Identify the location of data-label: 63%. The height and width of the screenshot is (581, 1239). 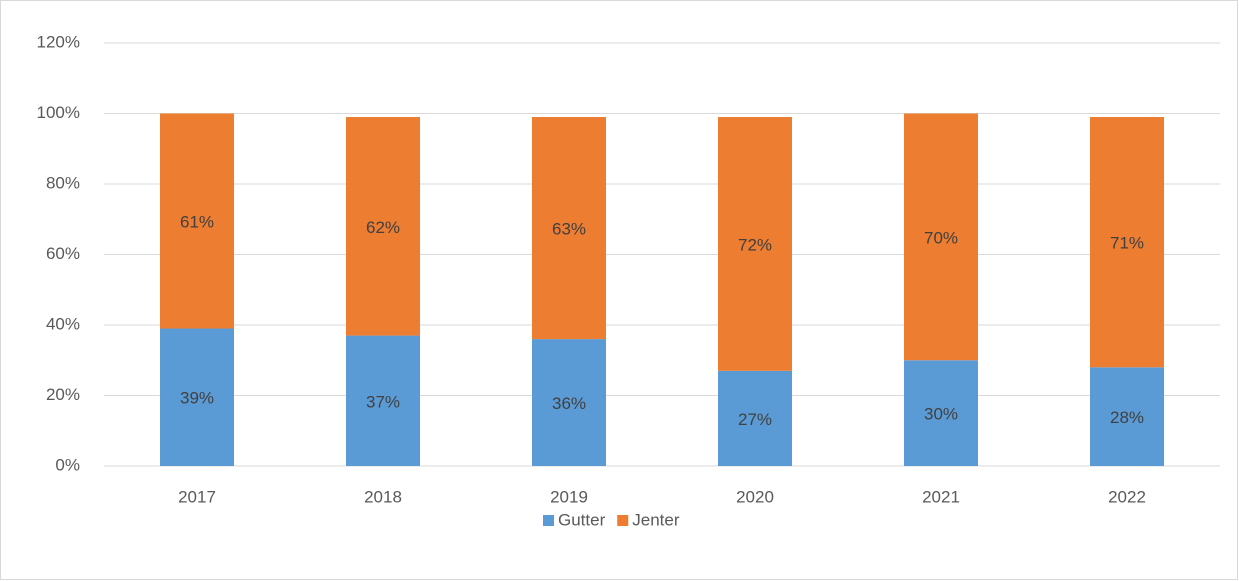
(569, 229).